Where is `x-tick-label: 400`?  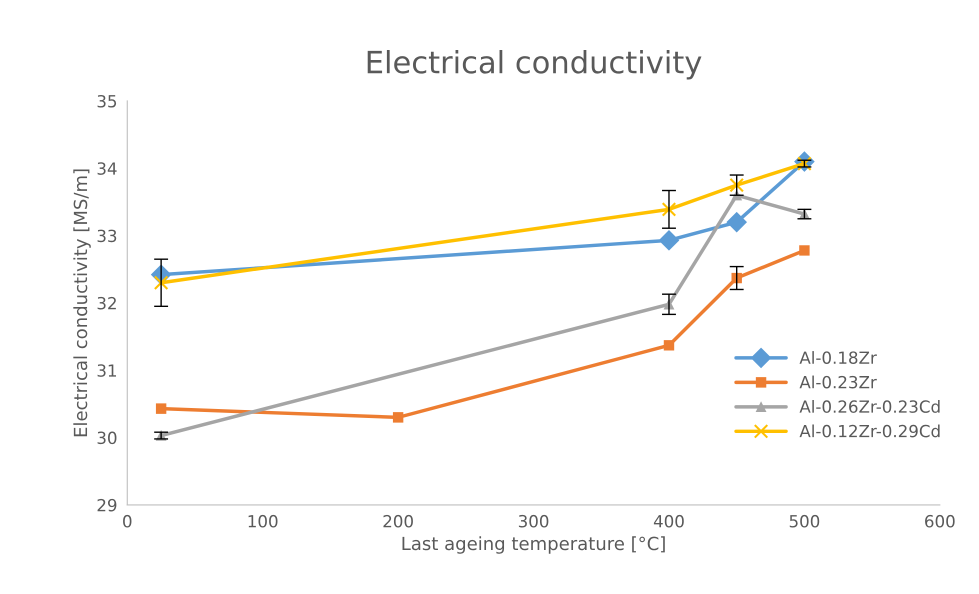
x-tick-label: 400 is located at coordinates (669, 521).